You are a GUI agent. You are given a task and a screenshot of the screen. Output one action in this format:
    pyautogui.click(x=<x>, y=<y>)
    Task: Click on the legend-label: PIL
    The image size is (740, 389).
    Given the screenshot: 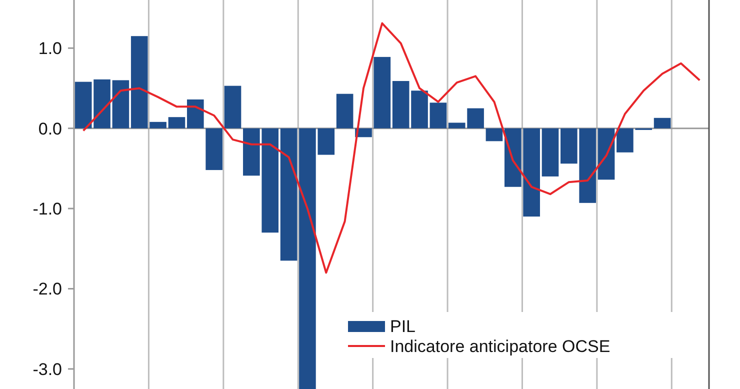 What is the action you would take?
    pyautogui.click(x=403, y=326)
    